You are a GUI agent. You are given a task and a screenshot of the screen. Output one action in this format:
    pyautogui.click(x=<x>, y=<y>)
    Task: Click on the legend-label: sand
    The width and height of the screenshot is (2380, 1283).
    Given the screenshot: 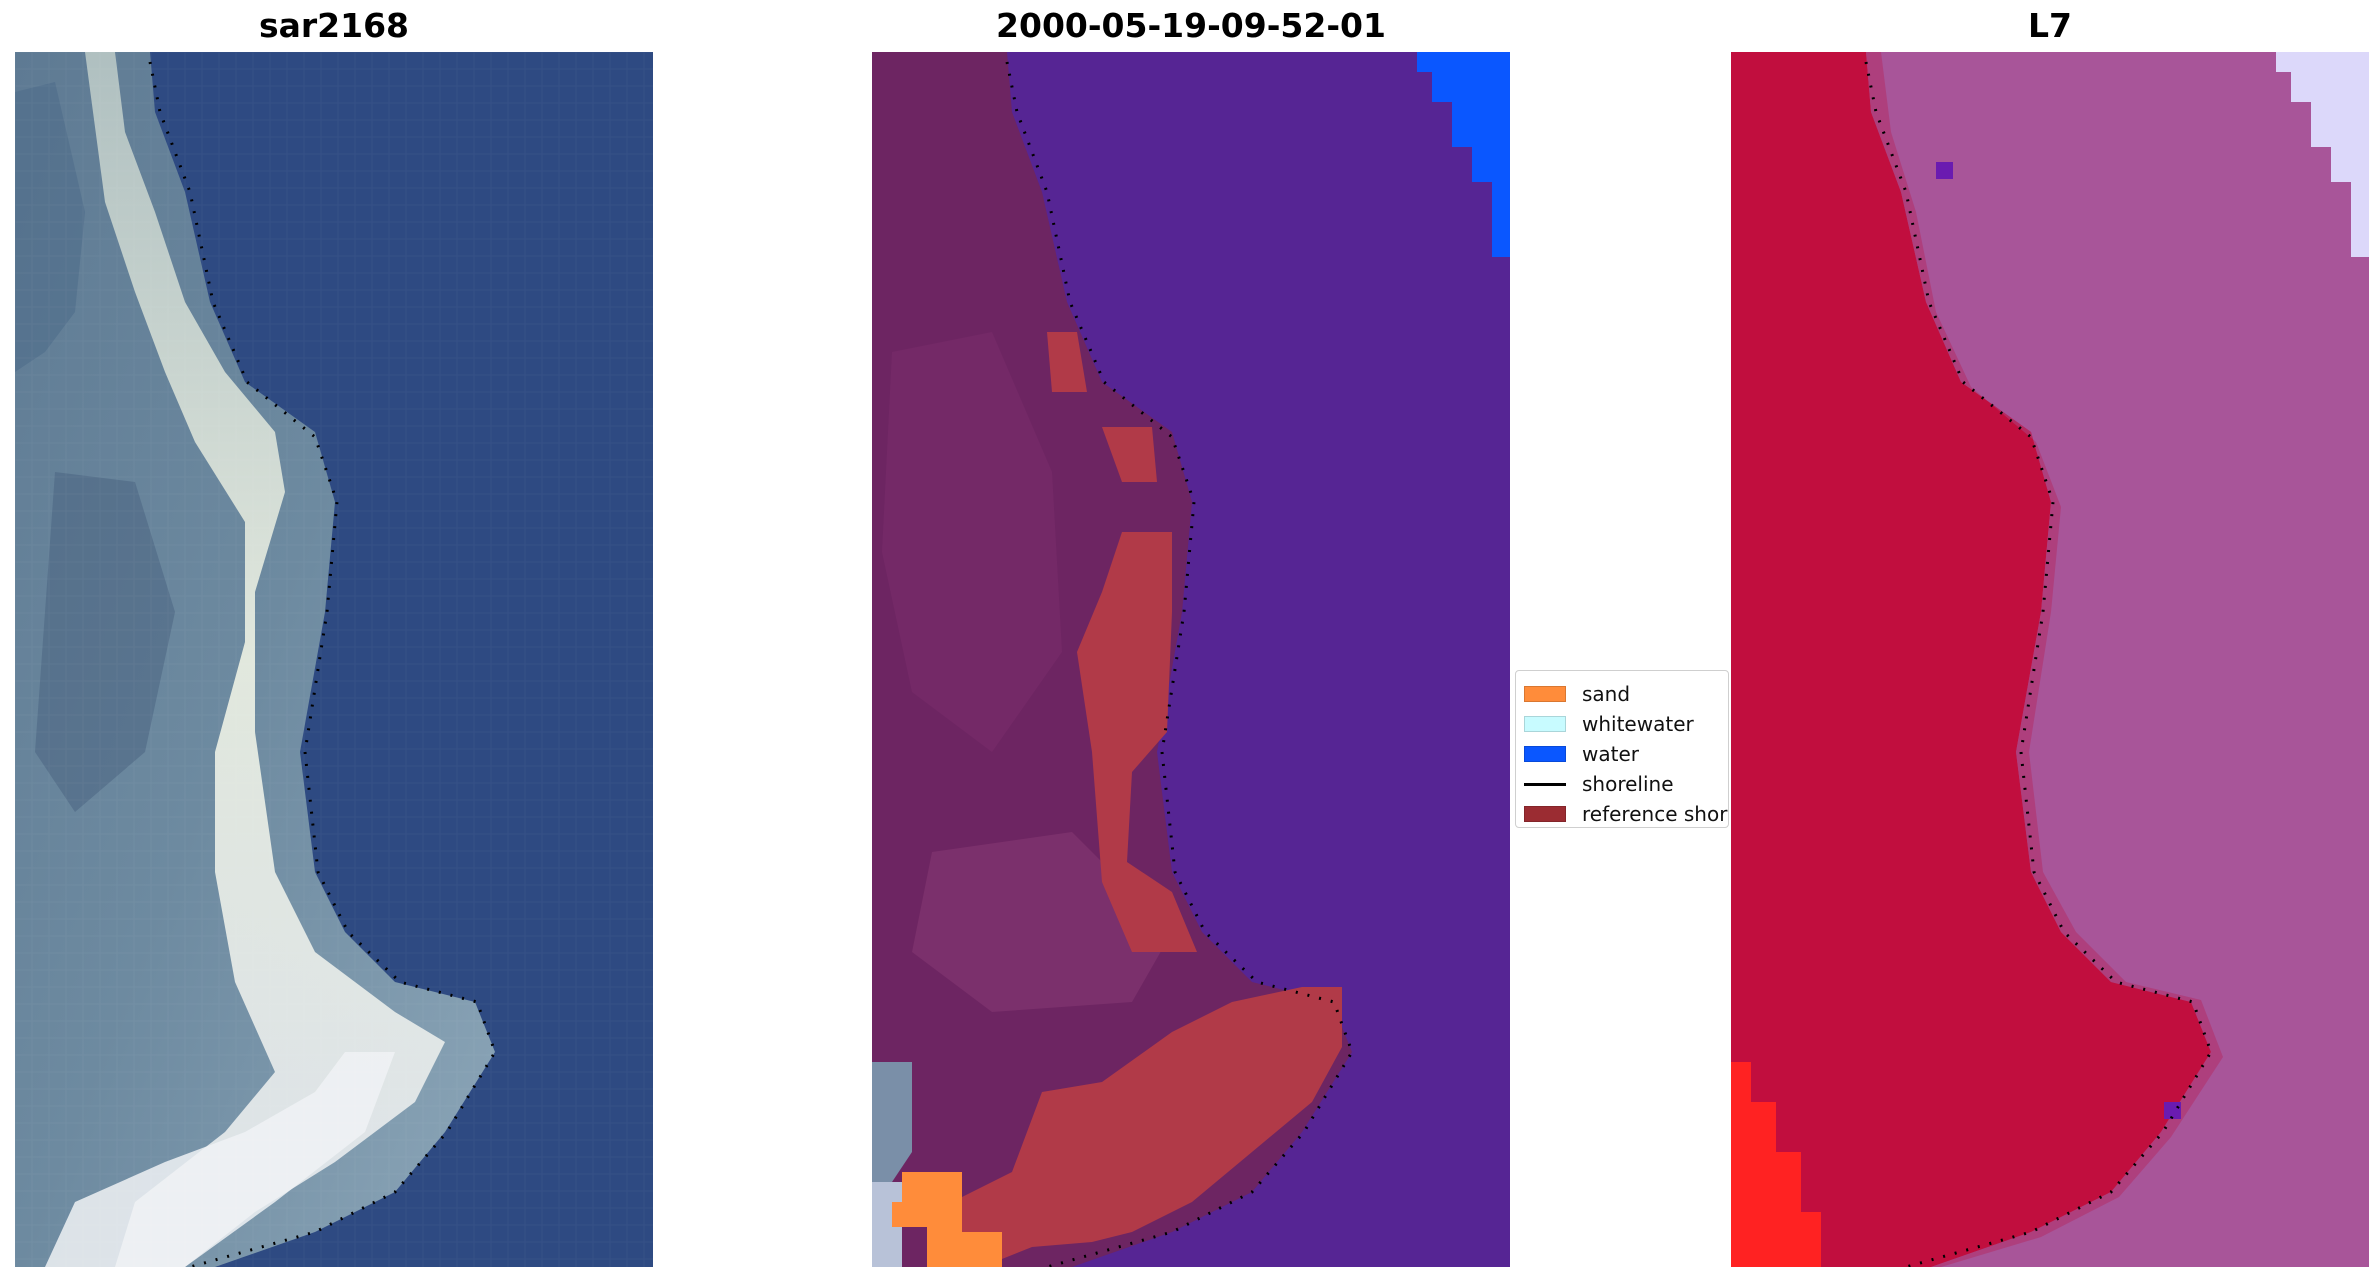 What is the action you would take?
    pyautogui.click(x=1606, y=694)
    